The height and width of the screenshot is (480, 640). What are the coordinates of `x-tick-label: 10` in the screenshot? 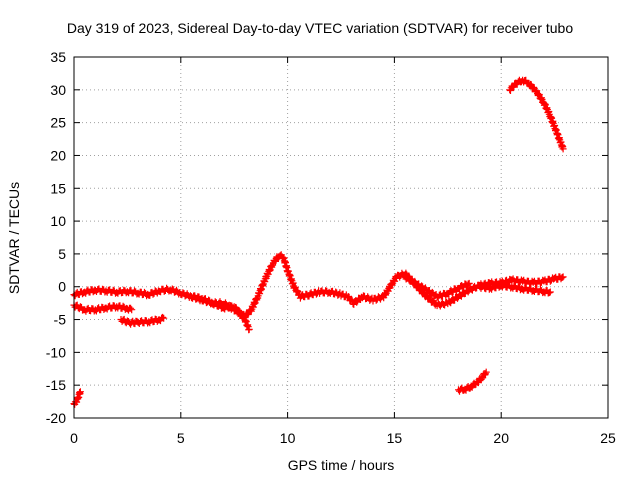 It's located at (288, 438).